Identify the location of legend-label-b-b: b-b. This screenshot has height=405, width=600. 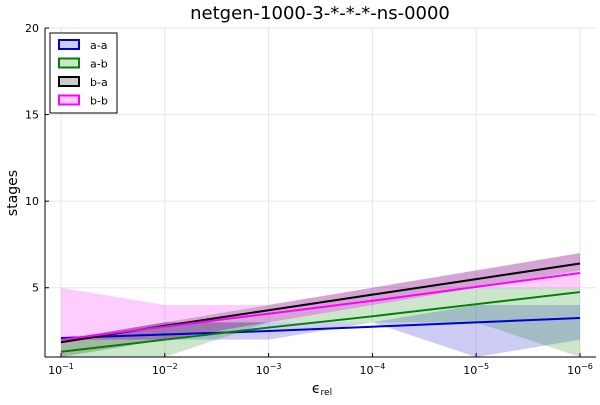
(99, 101).